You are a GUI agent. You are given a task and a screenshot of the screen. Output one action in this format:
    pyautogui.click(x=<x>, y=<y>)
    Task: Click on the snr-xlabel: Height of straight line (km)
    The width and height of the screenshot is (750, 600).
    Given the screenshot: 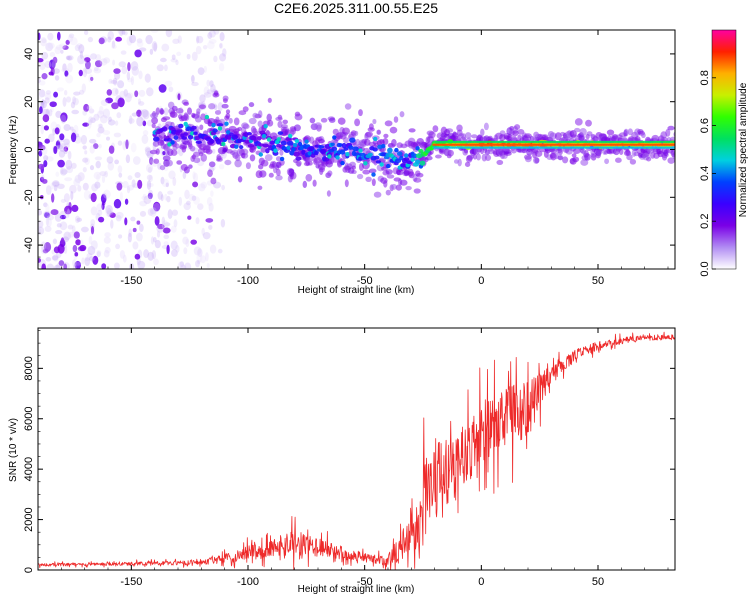 What is the action you would take?
    pyautogui.click(x=356, y=589)
    